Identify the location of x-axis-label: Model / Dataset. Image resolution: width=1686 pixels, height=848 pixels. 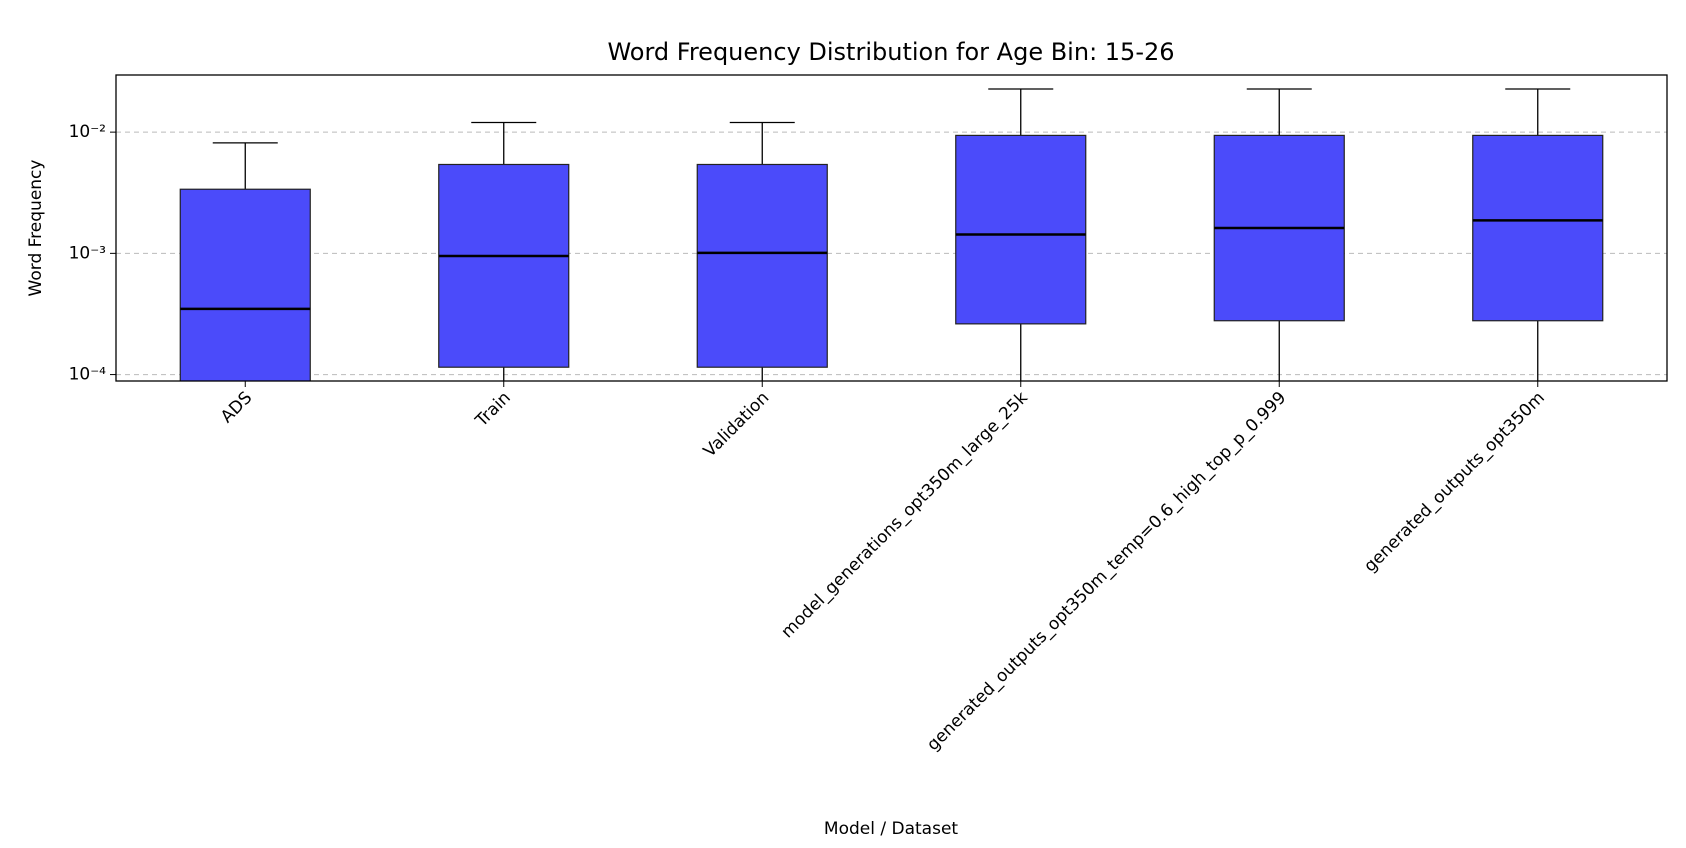
(891, 829).